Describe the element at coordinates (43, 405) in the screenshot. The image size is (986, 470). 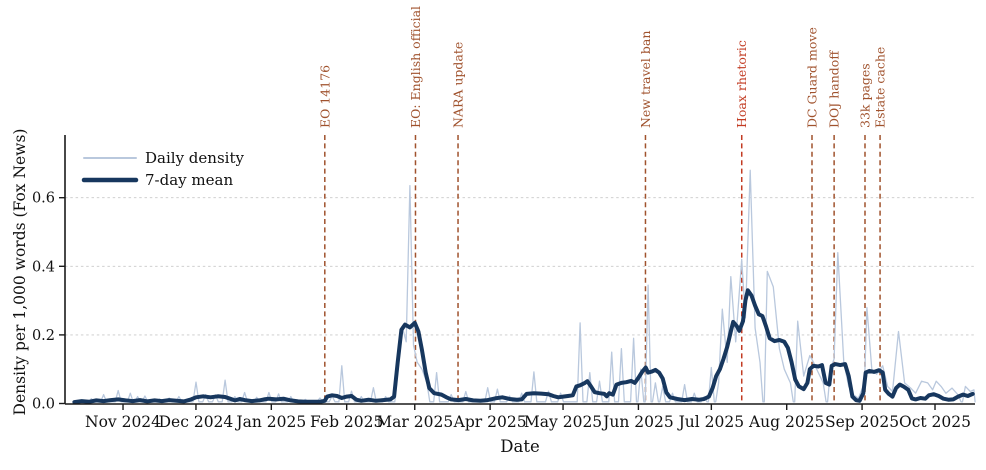
I see `y-tick-label: 0.0` at that location.